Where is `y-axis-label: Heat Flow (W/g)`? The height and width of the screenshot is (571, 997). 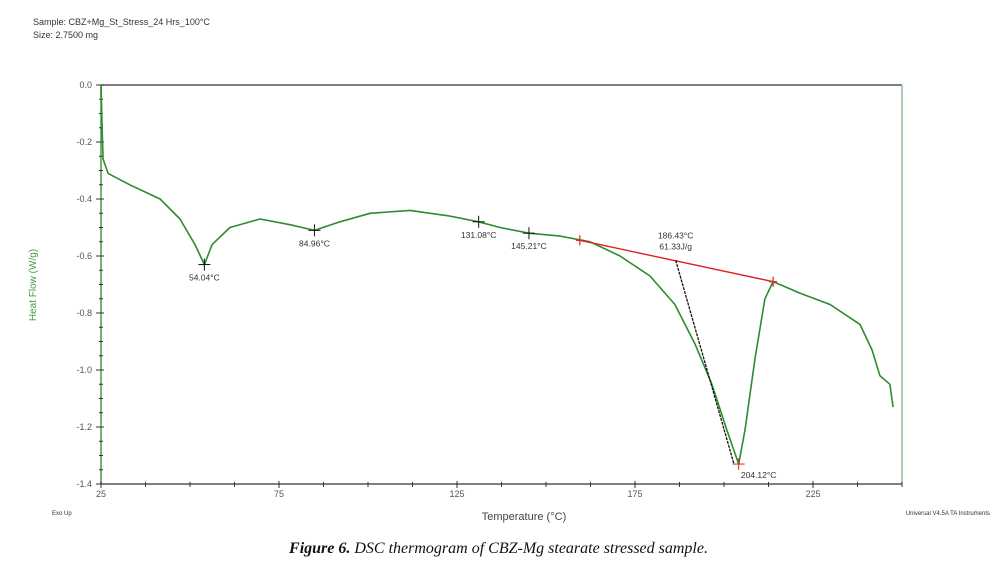 y-axis-label: Heat Flow (W/g) is located at coordinates (33, 285).